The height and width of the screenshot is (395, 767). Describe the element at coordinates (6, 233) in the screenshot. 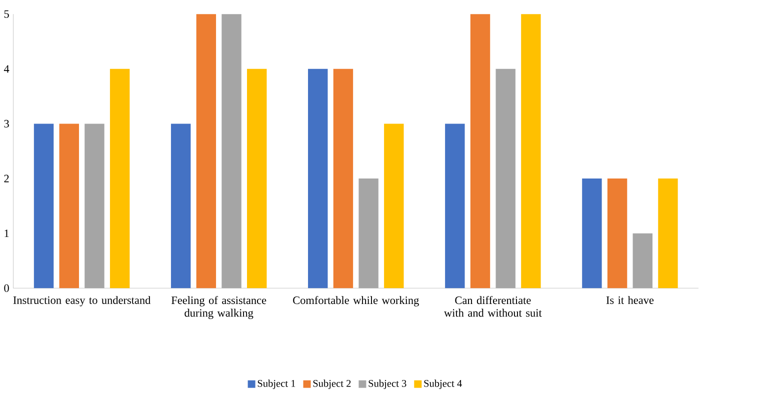

I see `y-tick-label: 1` at that location.